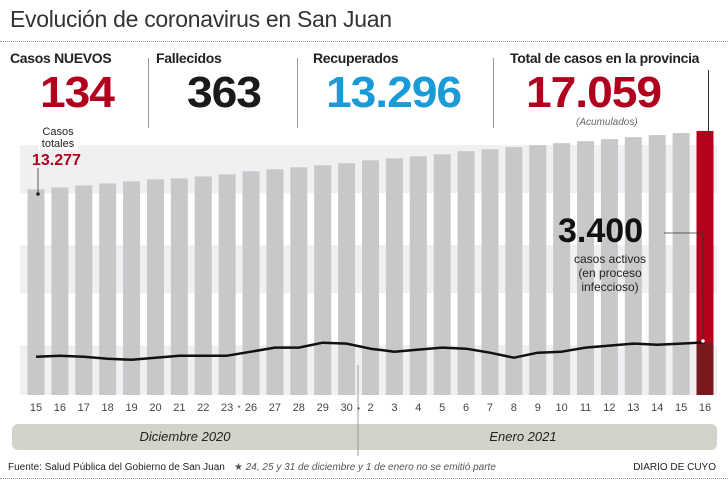 Image resolution: width=728 pixels, height=486 pixels. What do you see at coordinates (38, 194) in the screenshot?
I see `first-point-marker` at bounding box center [38, 194].